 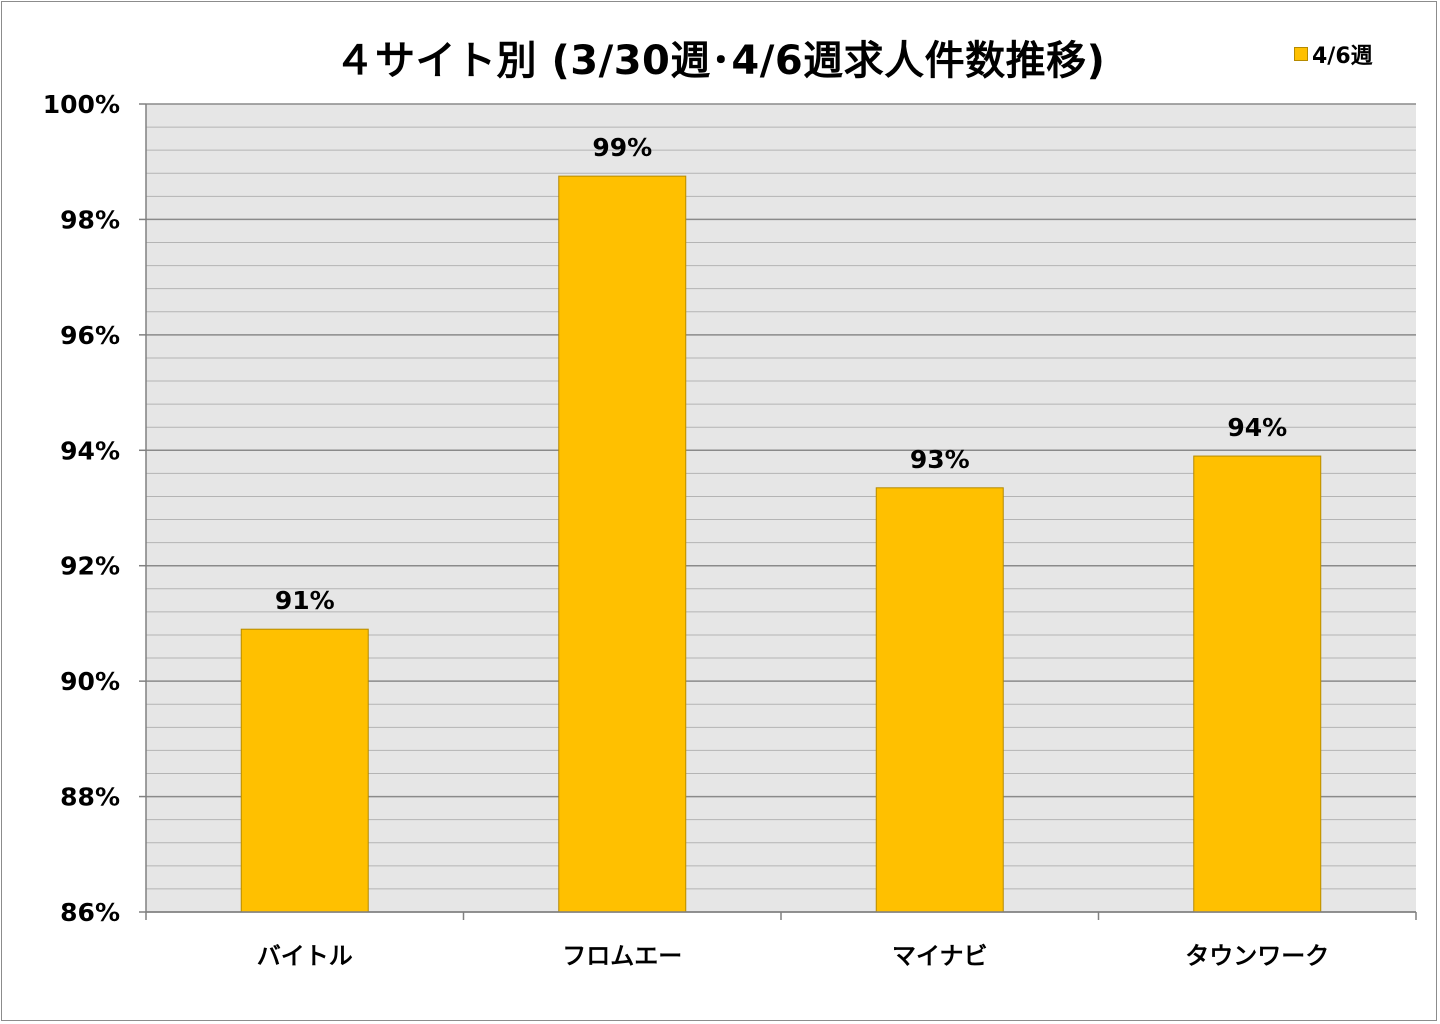 What do you see at coordinates (622, 147) in the screenshot?
I see `data-label: 99%` at bounding box center [622, 147].